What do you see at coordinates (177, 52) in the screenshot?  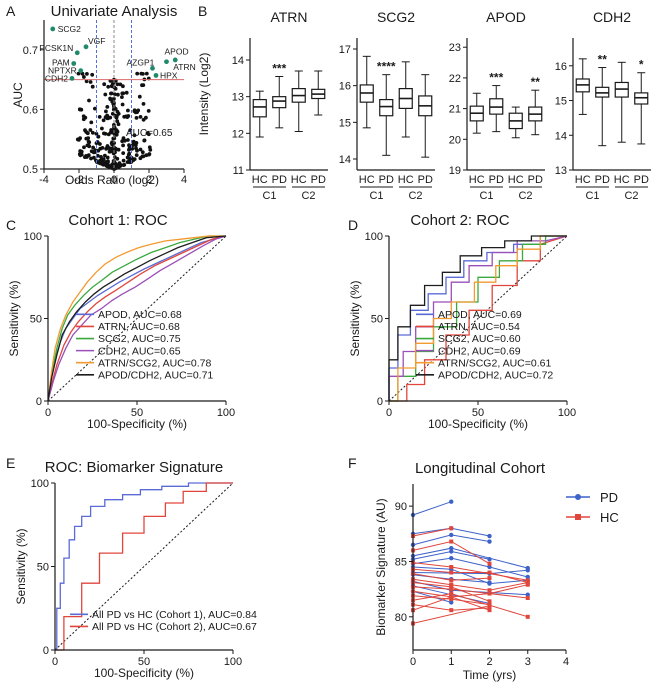 I see `point-label: APOD` at bounding box center [177, 52].